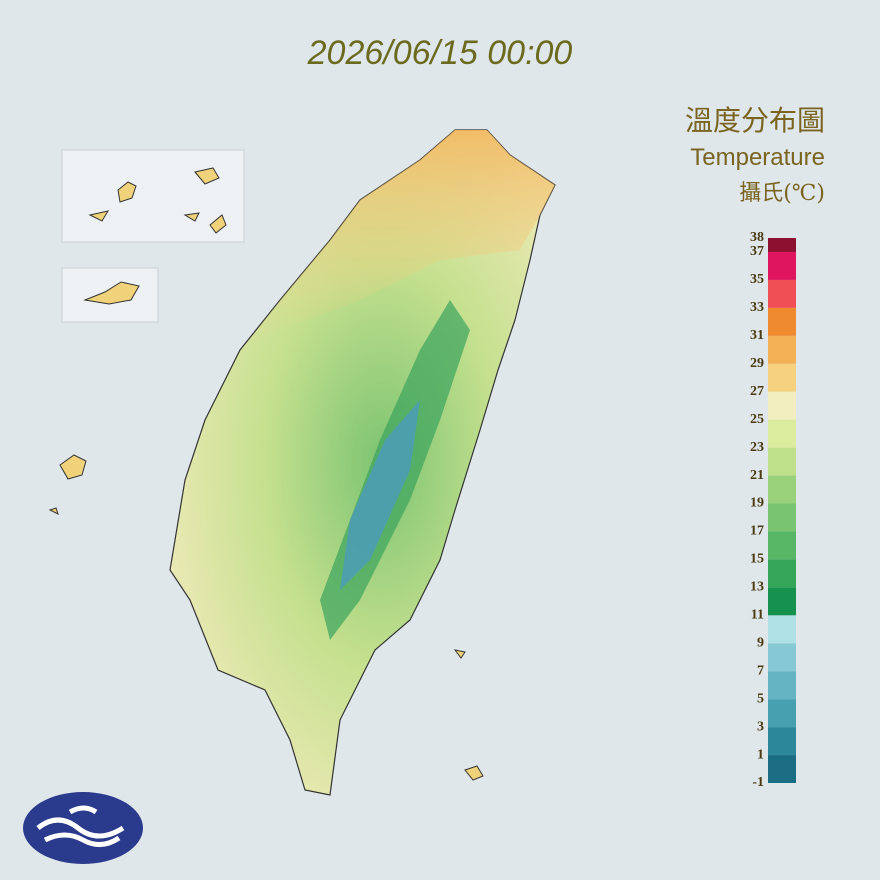 The image size is (880, 880). Describe the element at coordinates (758, 782) in the screenshot. I see `legend-tick-label: -1` at that location.